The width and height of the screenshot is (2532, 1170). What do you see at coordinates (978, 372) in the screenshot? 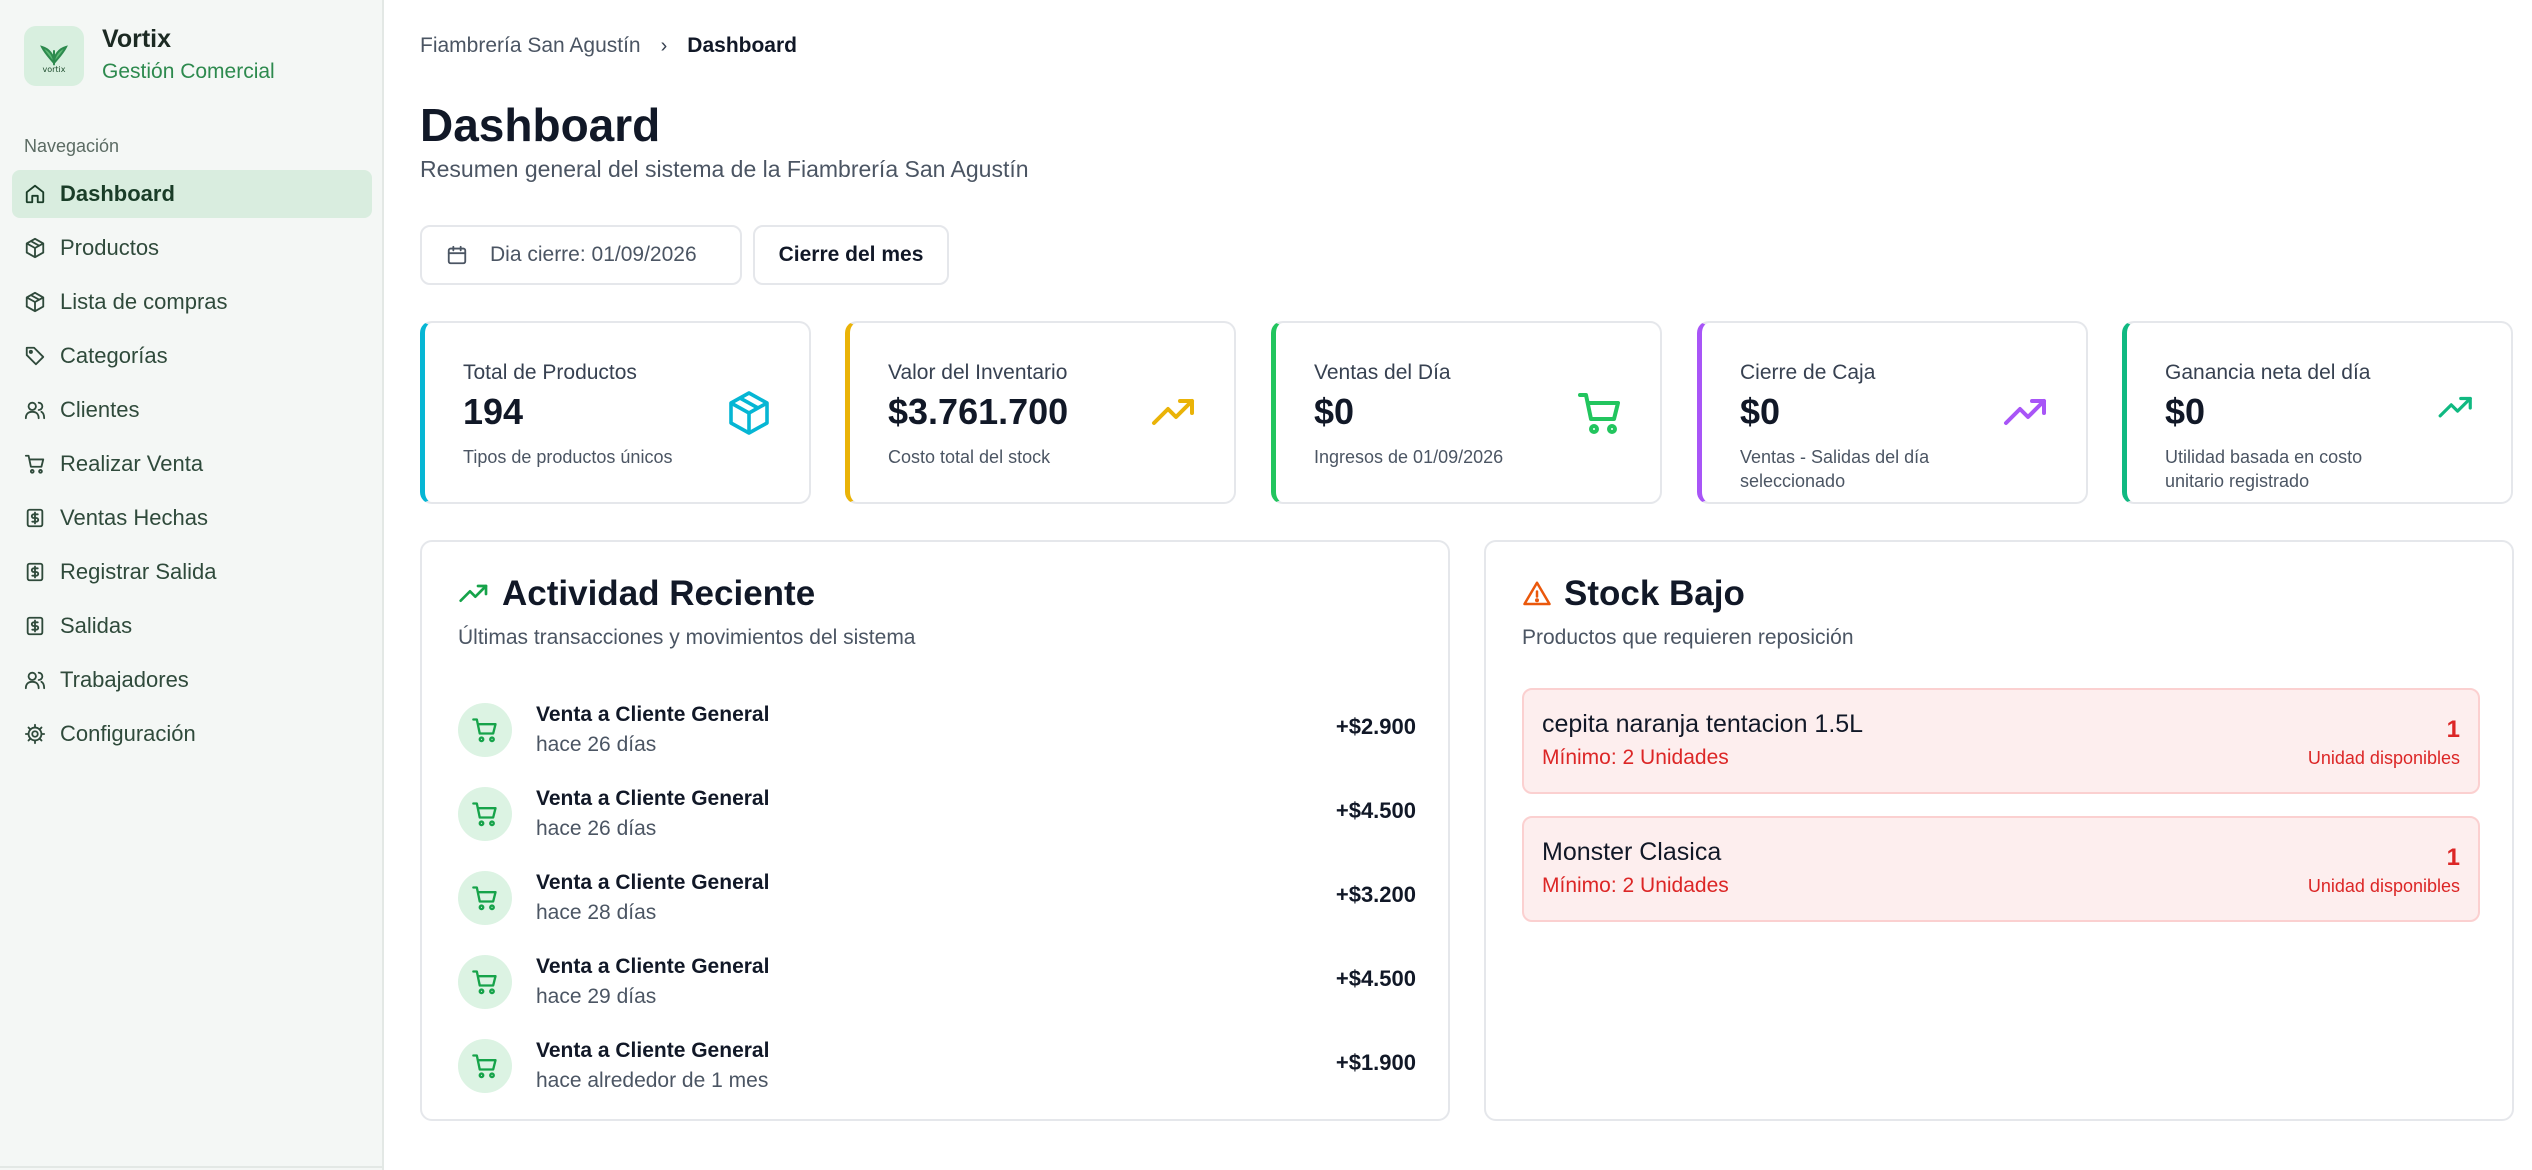
I see `card-label: Valor del Inventario` at bounding box center [978, 372].